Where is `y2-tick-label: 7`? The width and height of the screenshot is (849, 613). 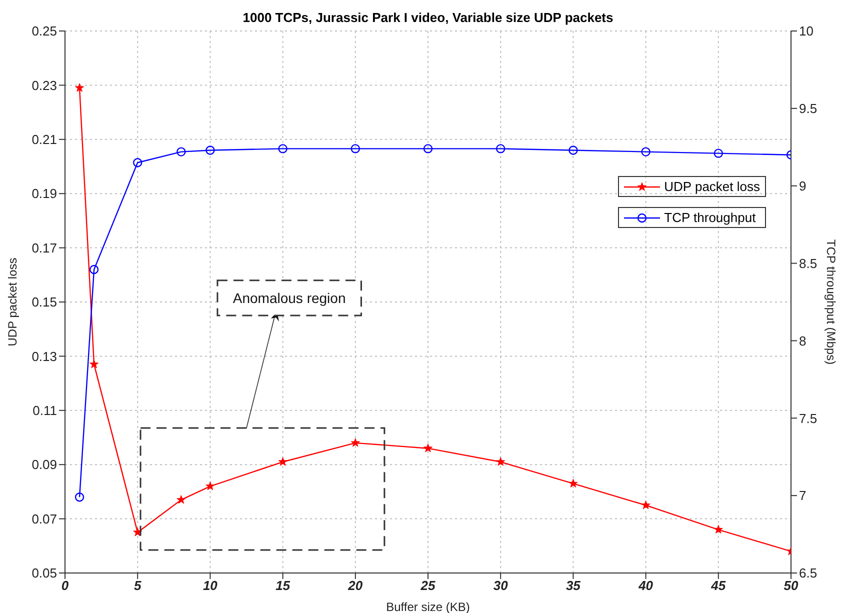
y2-tick-label: 7 is located at coordinates (802, 496).